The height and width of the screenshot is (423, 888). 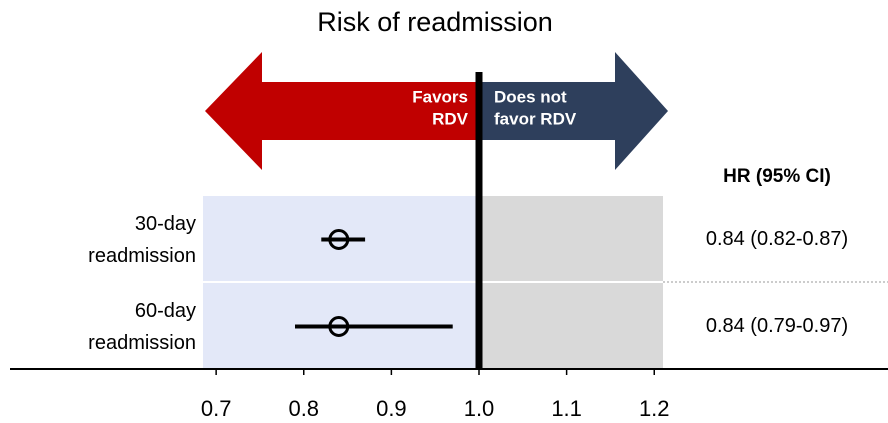 What do you see at coordinates (391, 408) in the screenshot?
I see `x-tick-label: 0.9` at bounding box center [391, 408].